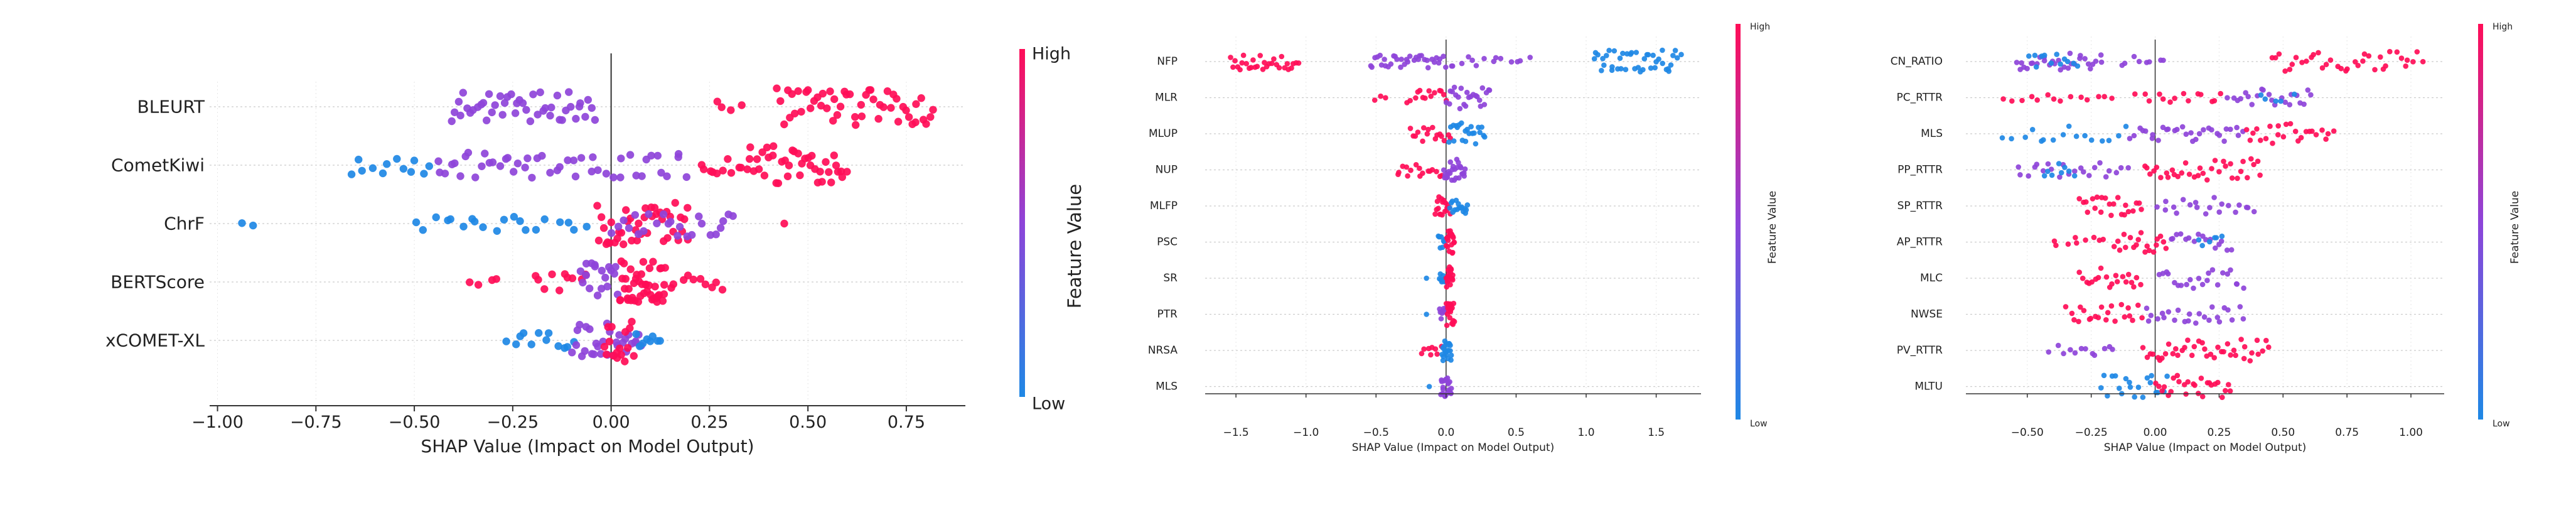  What do you see at coordinates (1235, 432) in the screenshot?
I see `x-tick-label: −1.5` at bounding box center [1235, 432].